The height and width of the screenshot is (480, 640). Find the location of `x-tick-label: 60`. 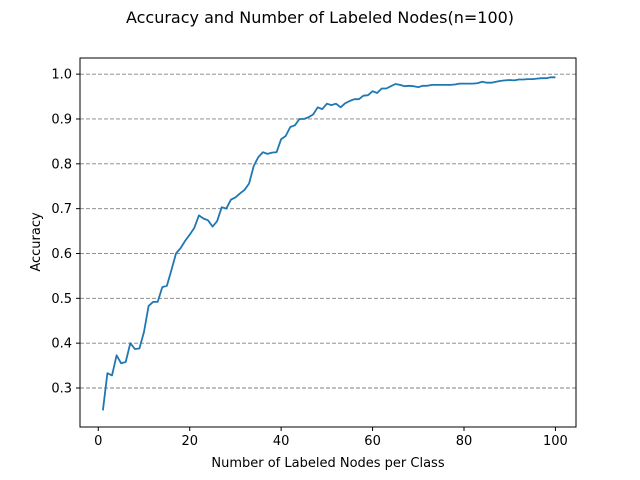

x-tick-label: 60 is located at coordinates (372, 441).